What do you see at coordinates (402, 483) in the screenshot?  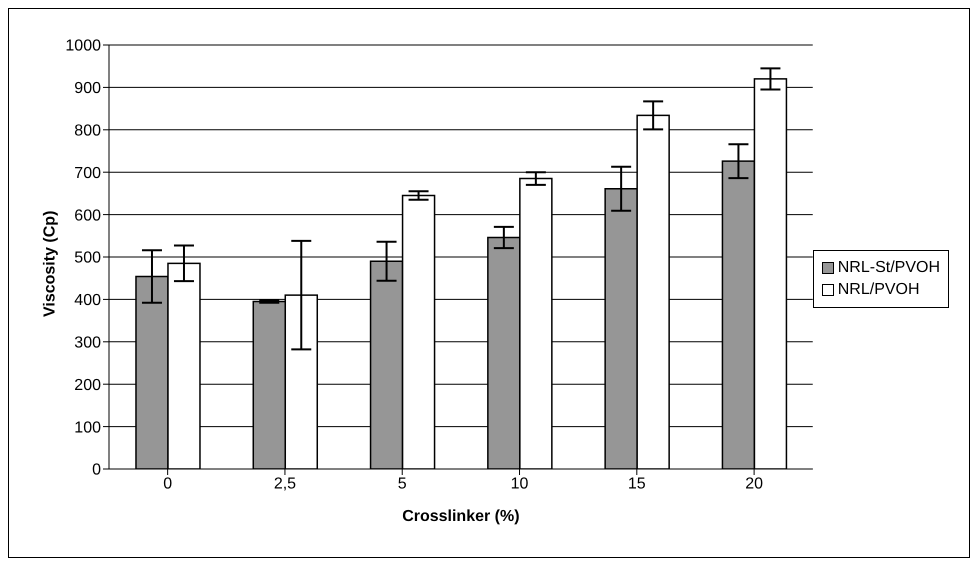 I see `x-tick-label: 5` at bounding box center [402, 483].